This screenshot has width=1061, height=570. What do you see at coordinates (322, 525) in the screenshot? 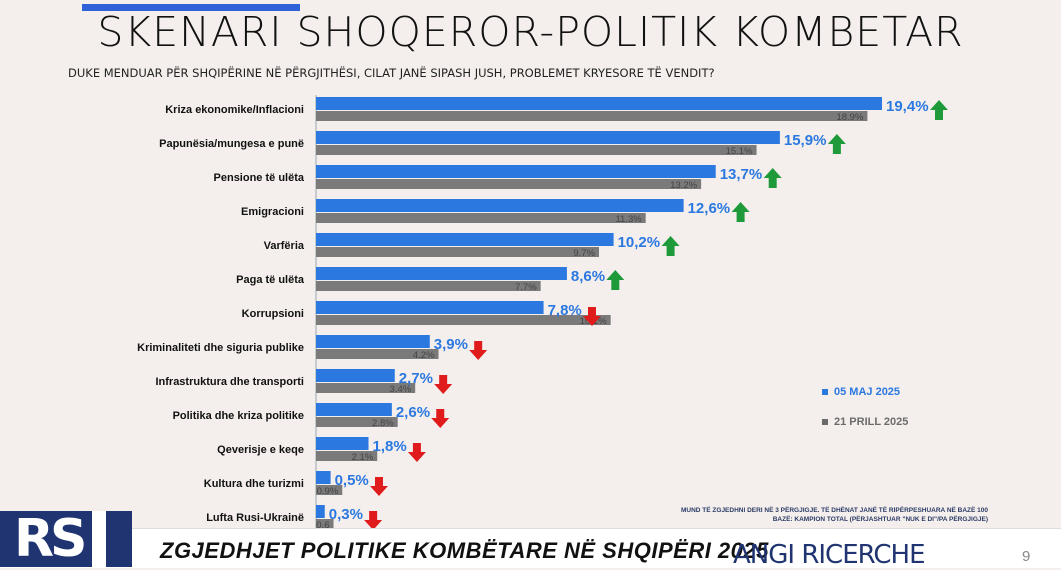
I see `data-label-previous: 0.6` at bounding box center [322, 525].